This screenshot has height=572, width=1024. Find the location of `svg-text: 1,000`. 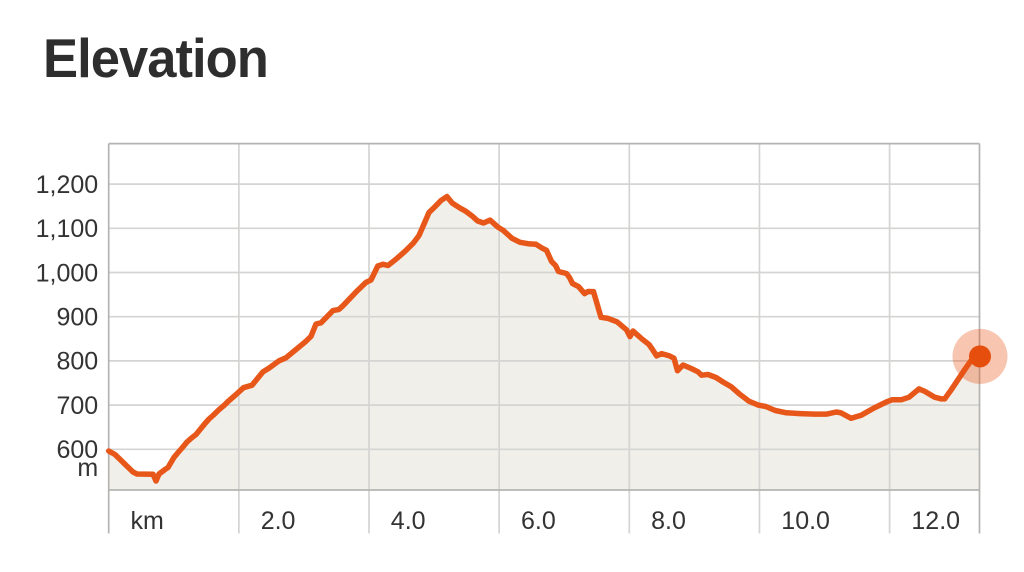

svg-text: 1,000 is located at coordinates (67, 273).